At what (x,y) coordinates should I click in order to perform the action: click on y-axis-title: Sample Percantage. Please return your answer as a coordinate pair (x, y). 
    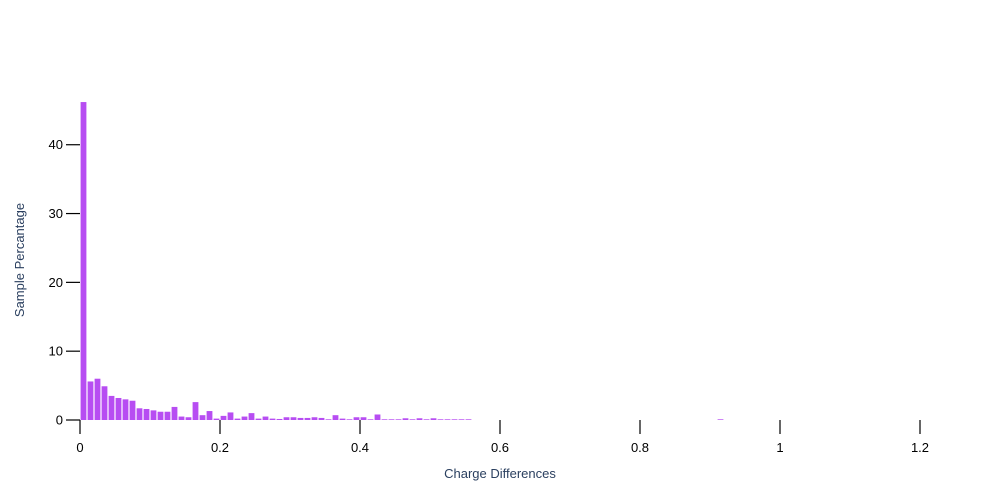
    Looking at the image, I should click on (19, 260).